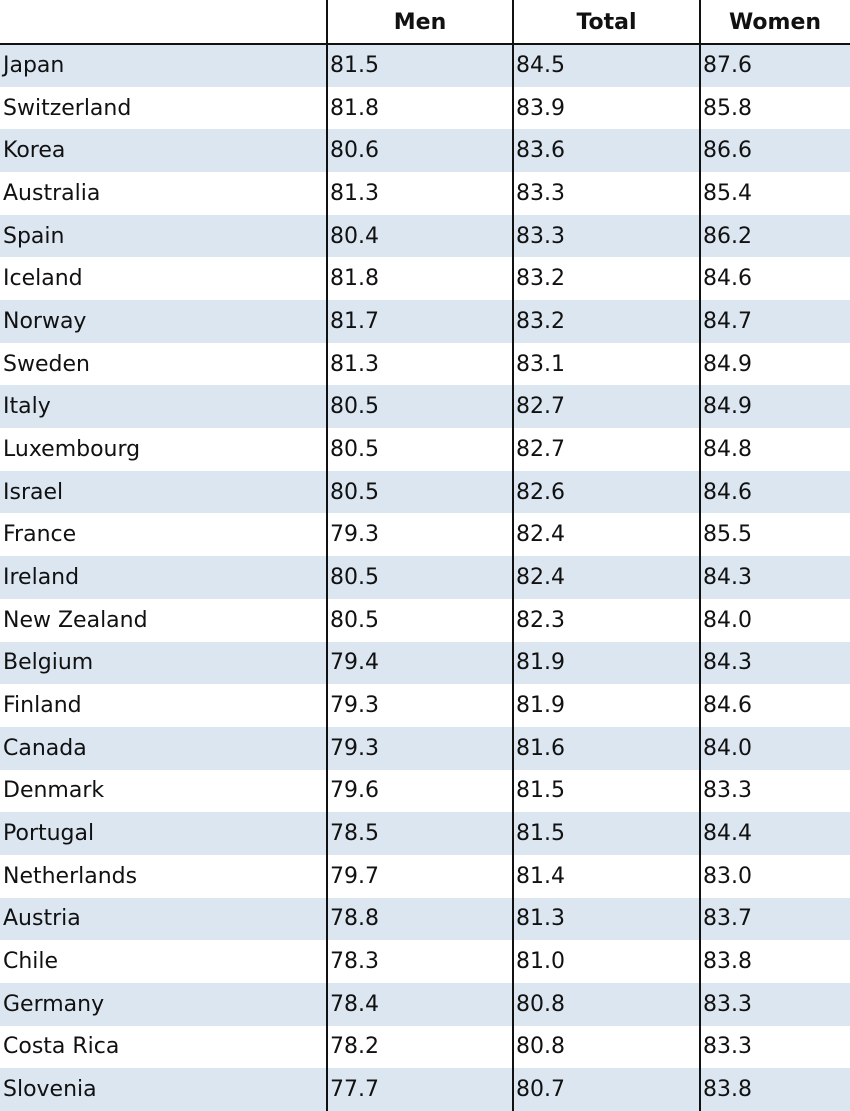  What do you see at coordinates (540, 962) in the screenshot?
I see `value-cell: 81.0` at bounding box center [540, 962].